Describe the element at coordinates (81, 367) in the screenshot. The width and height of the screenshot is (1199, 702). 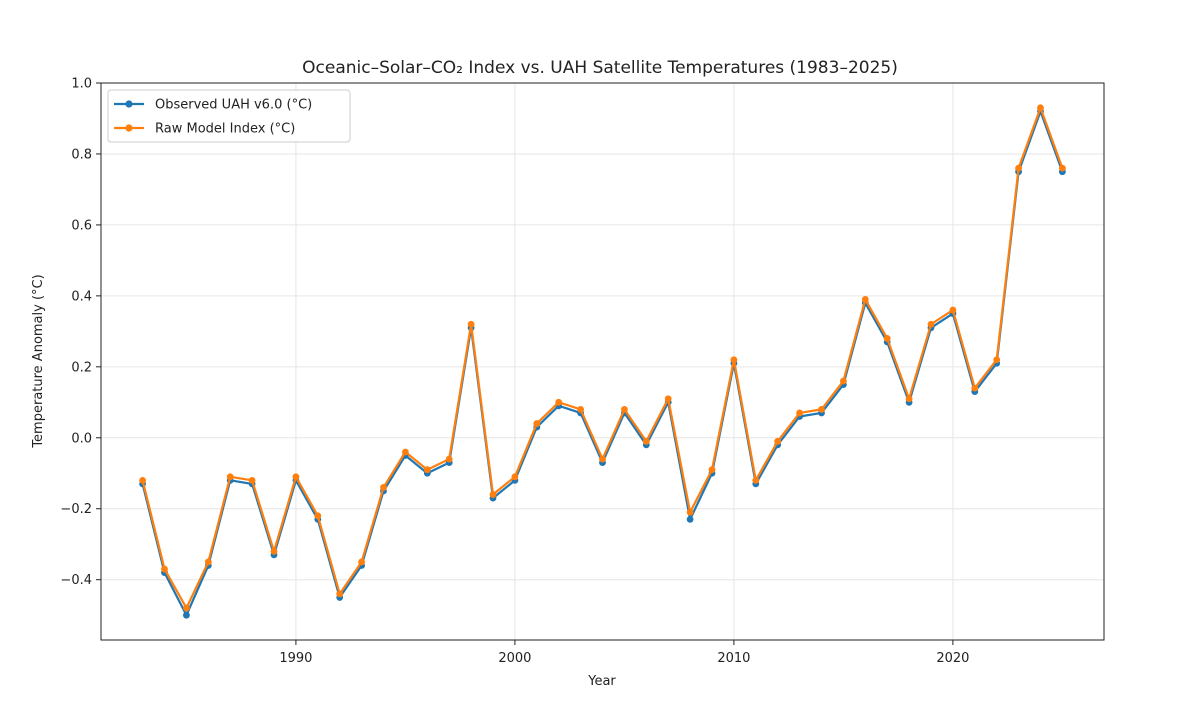
I see `y-tick-label: 0.2` at that location.